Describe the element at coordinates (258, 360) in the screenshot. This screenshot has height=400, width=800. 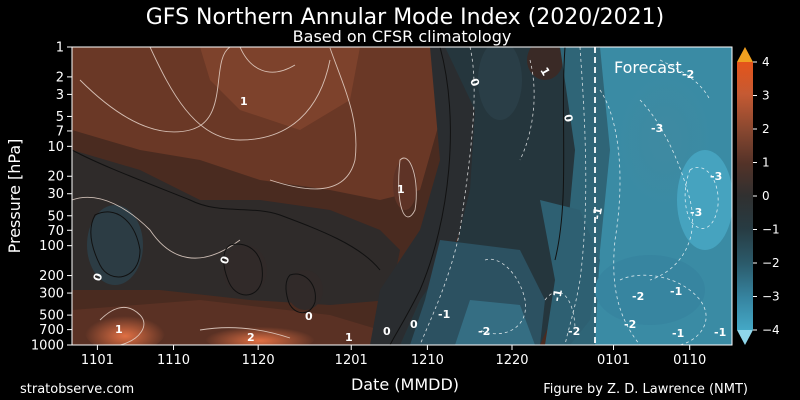
I see `x-tick-label: 1120` at that location.